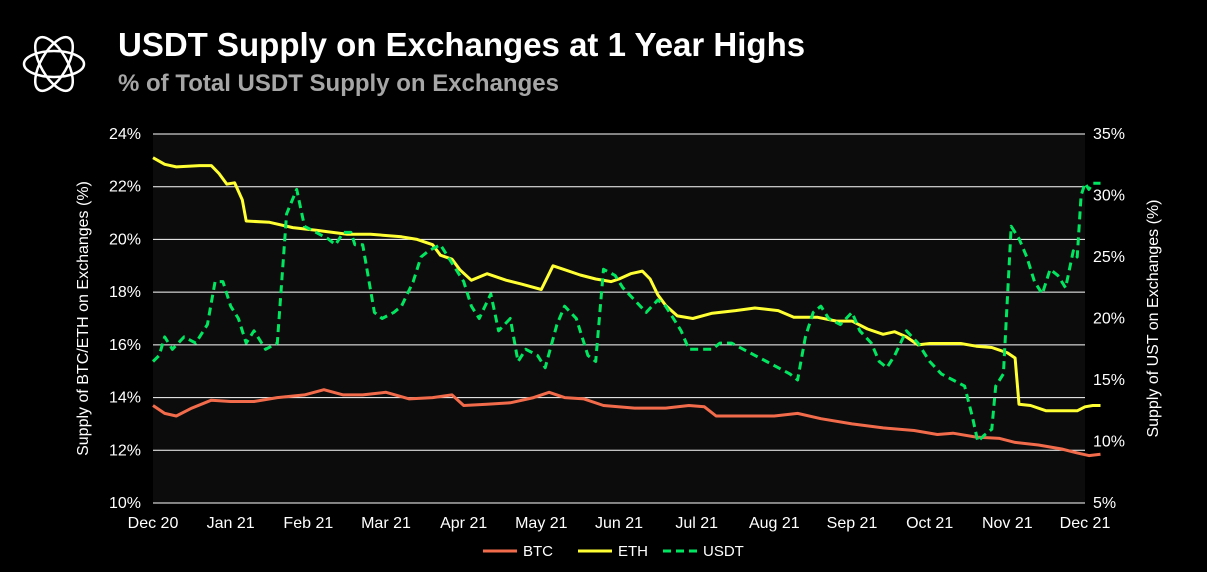 The image size is (1207, 572). What do you see at coordinates (1104, 503) in the screenshot?
I see `y-right-tick-label: 5%` at bounding box center [1104, 503].